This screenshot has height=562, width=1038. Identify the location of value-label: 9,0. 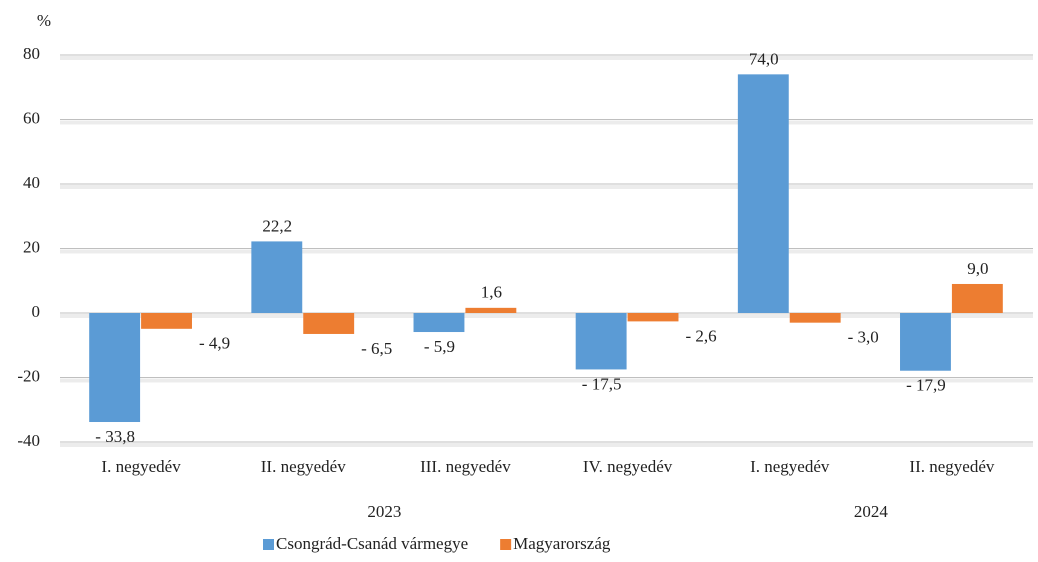
(977, 268).